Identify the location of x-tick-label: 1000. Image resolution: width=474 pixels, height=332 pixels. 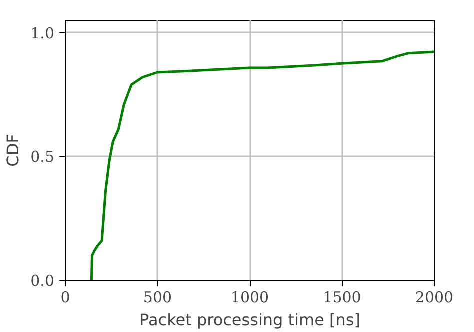
(250, 297).